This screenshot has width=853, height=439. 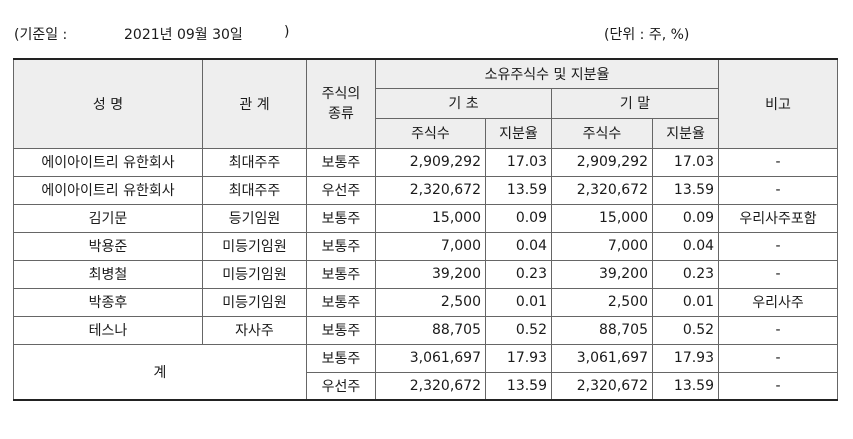 What do you see at coordinates (518, 302) in the screenshot?
I see `cell-begin-ratio: 0.01` at bounding box center [518, 302].